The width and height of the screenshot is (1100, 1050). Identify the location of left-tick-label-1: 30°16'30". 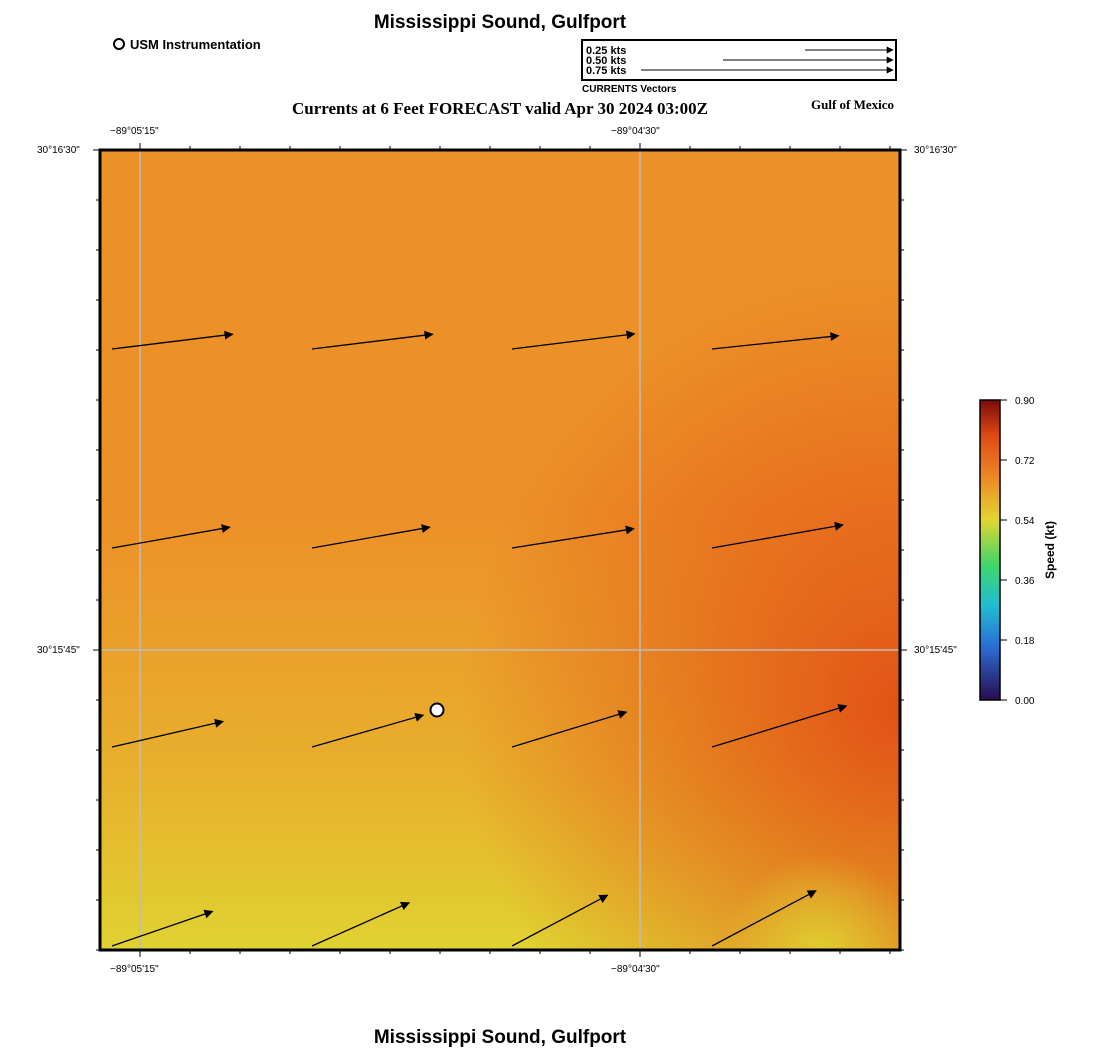
(58, 150).